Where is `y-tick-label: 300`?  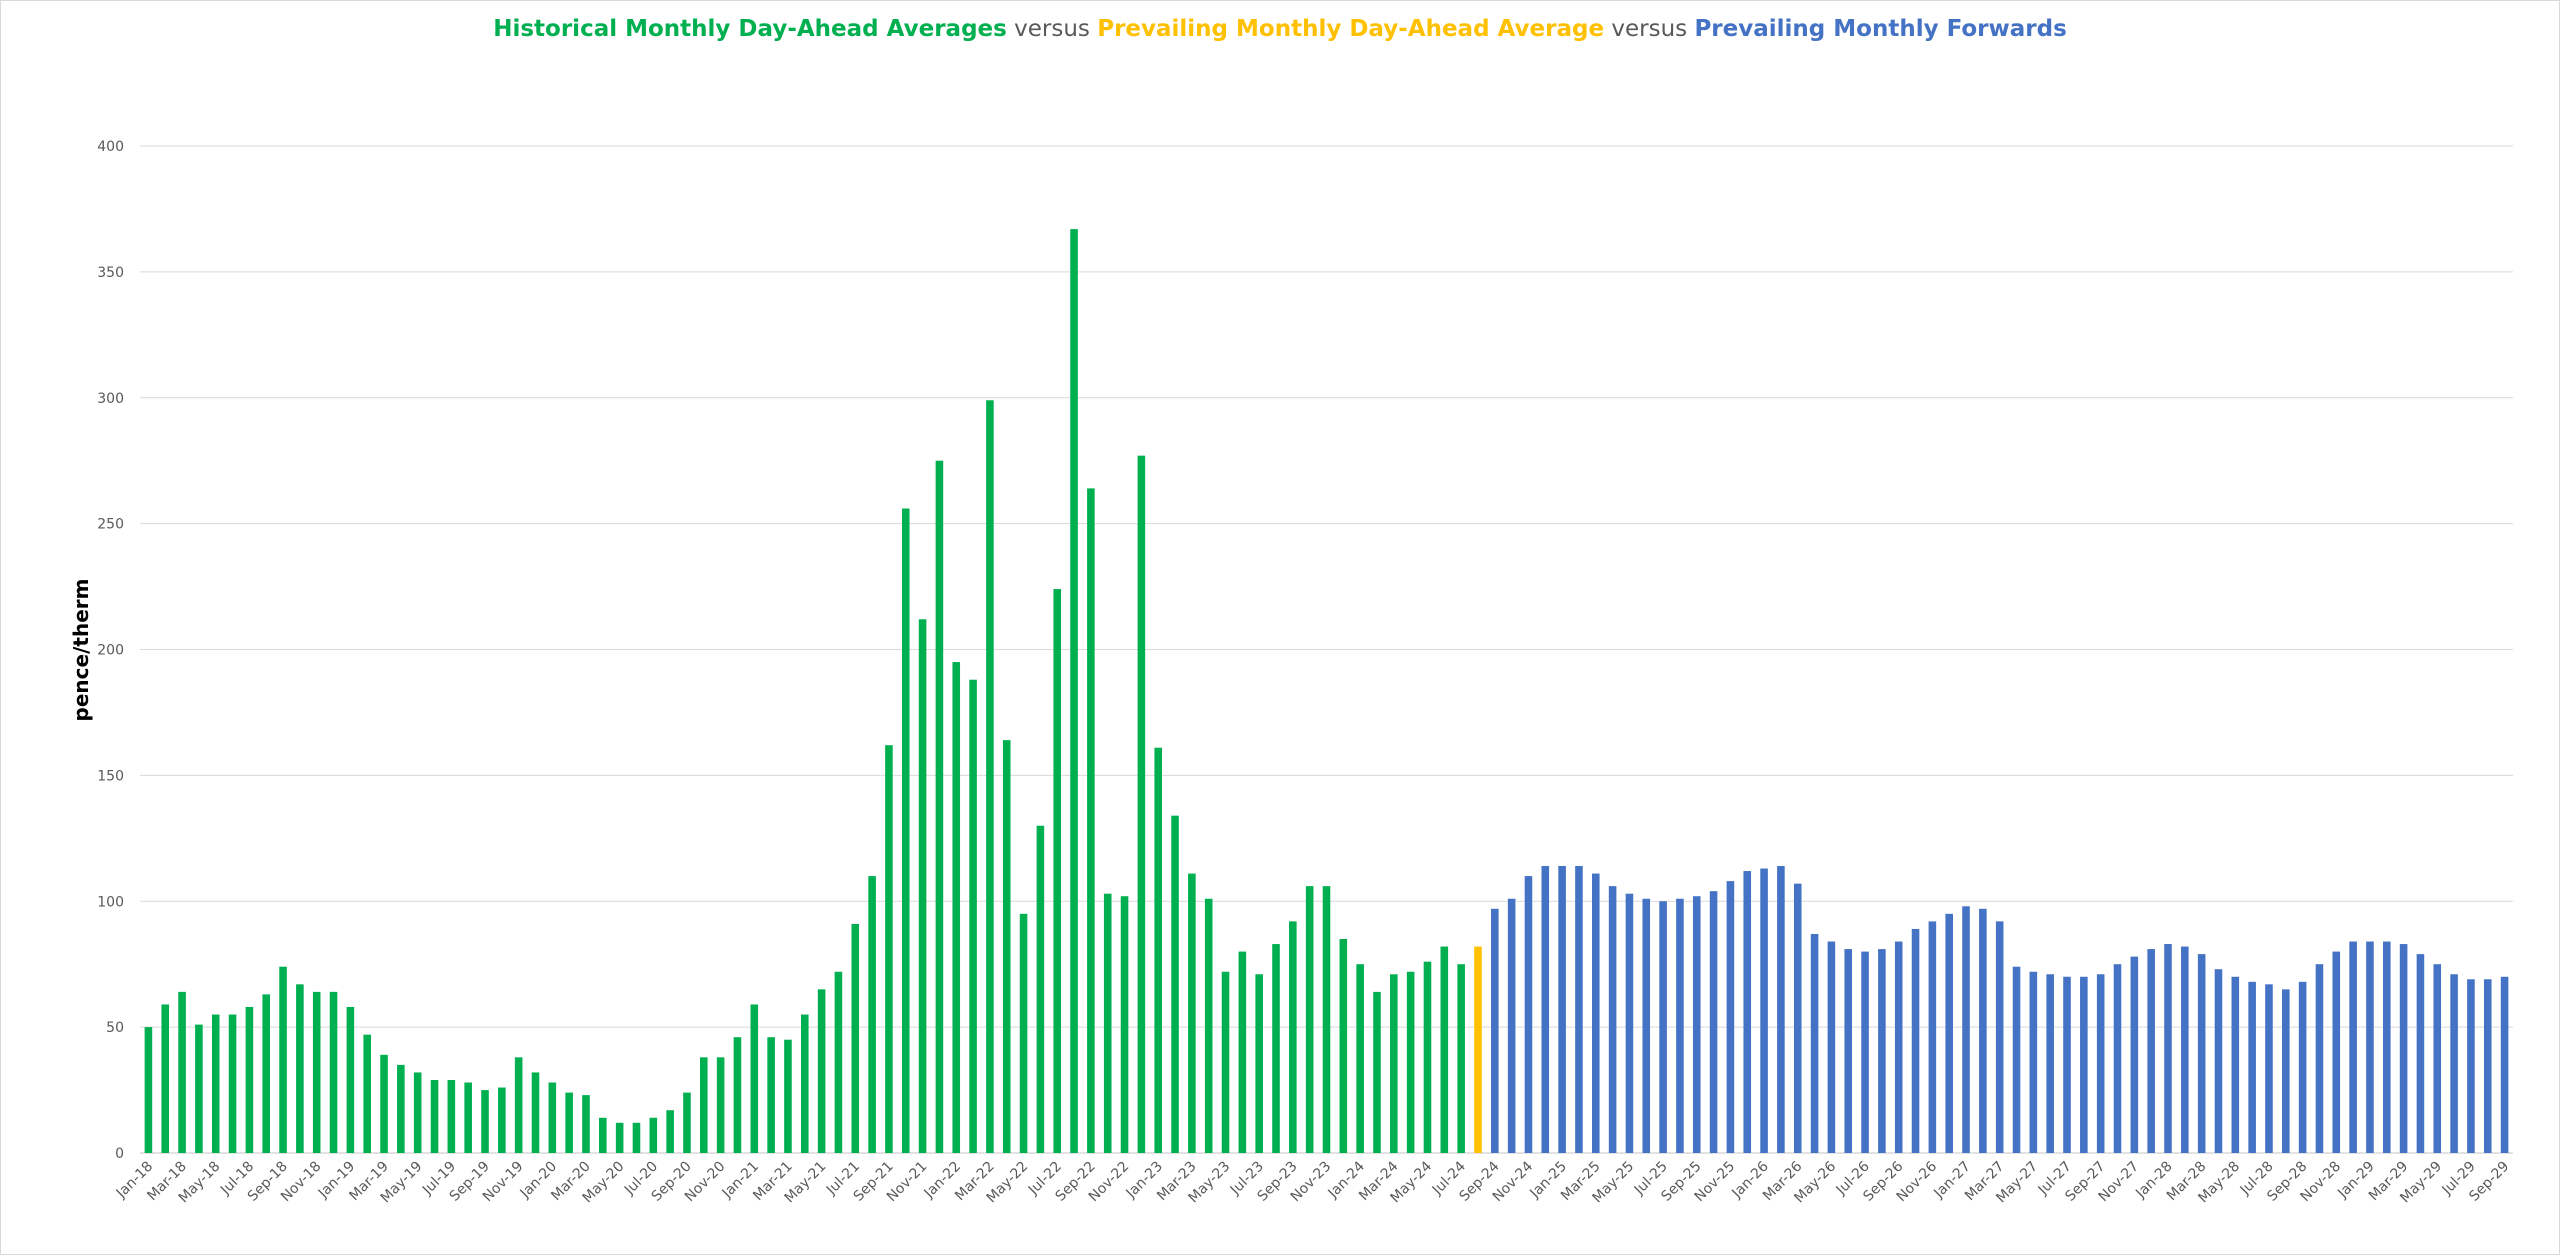
y-tick-label: 300 is located at coordinates (110, 399).